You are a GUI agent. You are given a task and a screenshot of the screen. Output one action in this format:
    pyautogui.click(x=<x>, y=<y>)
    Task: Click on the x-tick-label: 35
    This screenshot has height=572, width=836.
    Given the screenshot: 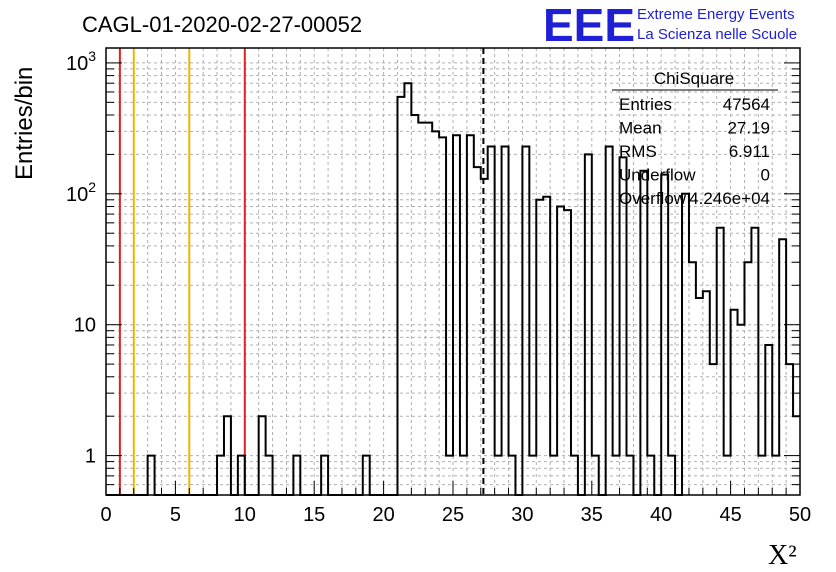 What is the action you would take?
    pyautogui.click(x=592, y=515)
    